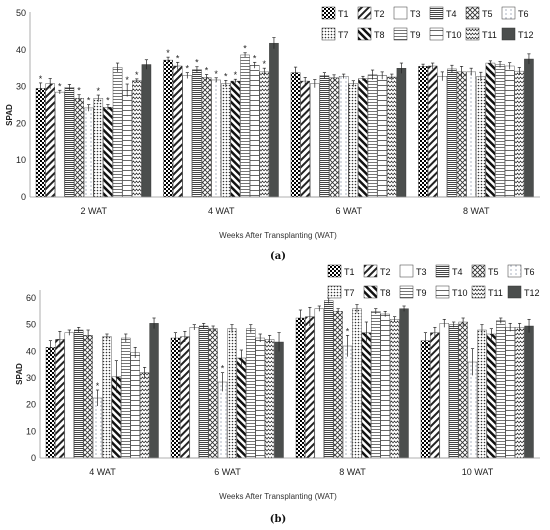 The height and width of the screenshot is (530, 550). I want to click on legend-label: T11, so click(495, 293).